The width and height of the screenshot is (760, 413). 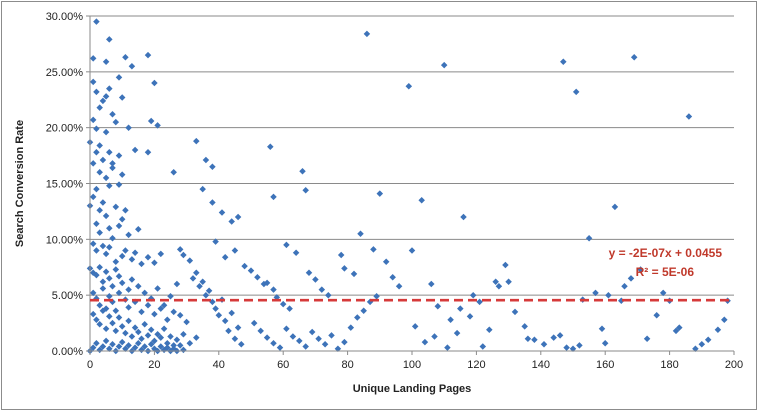 What do you see at coordinates (734, 365) in the screenshot?
I see `x-tick-label: 200` at bounding box center [734, 365].